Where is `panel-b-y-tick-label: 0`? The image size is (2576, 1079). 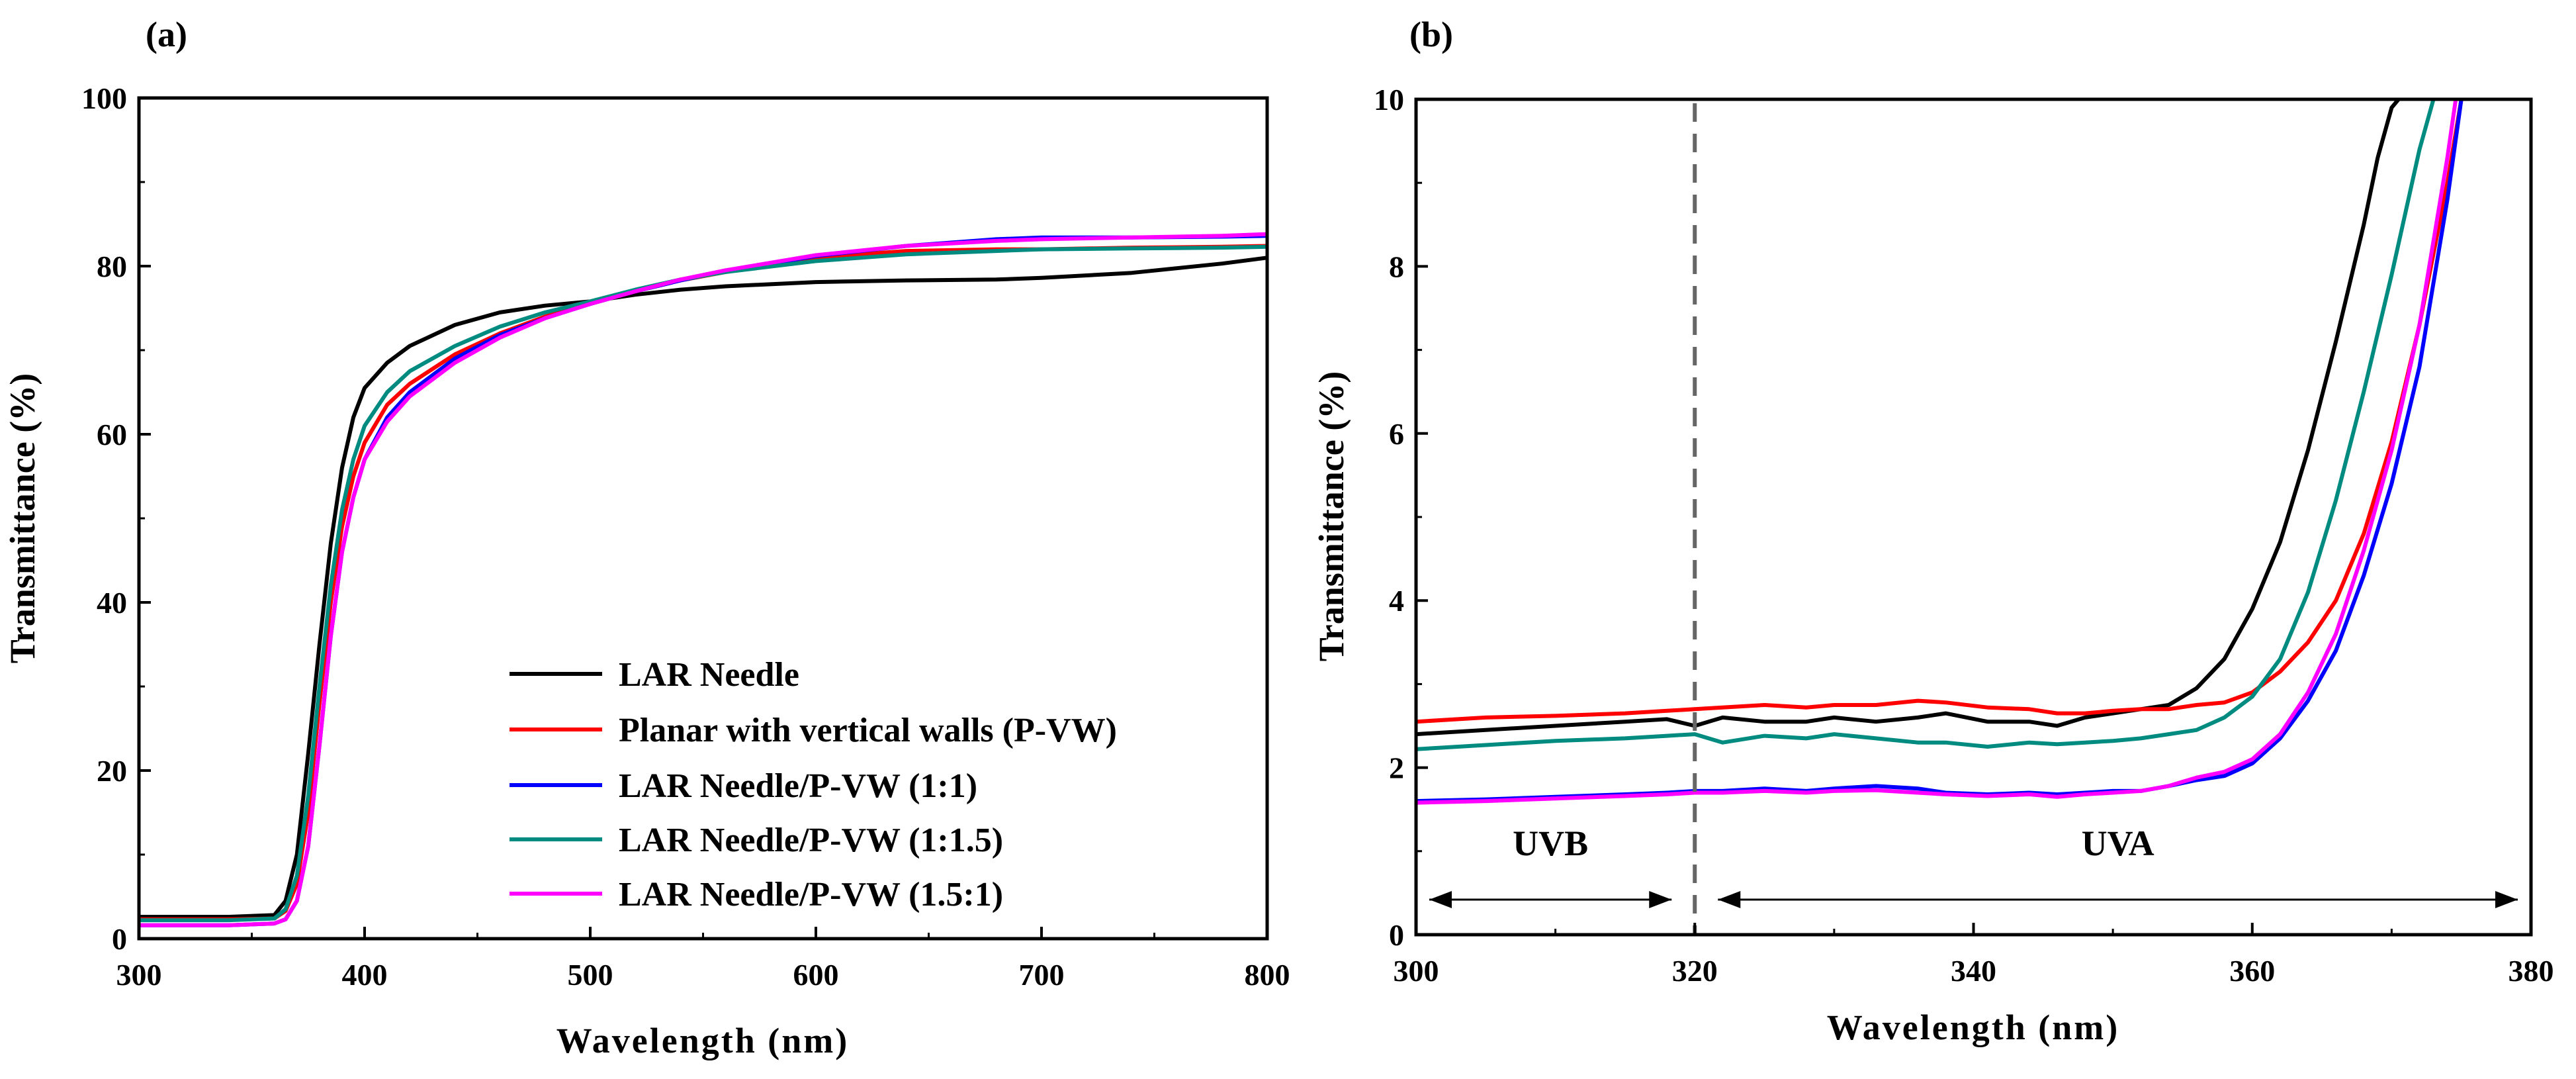 panel-b-y-tick-label: 0 is located at coordinates (1396, 935).